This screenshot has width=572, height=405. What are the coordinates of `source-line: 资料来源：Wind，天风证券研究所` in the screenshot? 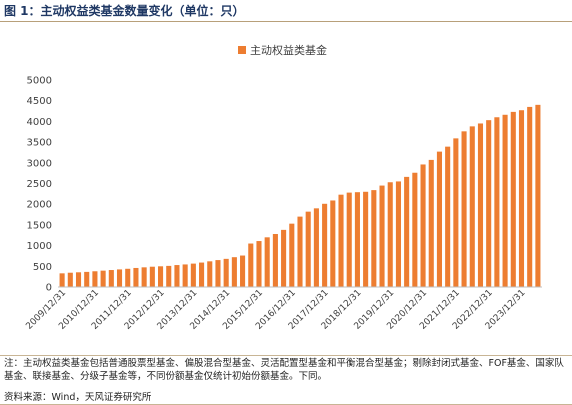 It's located at (78, 397).